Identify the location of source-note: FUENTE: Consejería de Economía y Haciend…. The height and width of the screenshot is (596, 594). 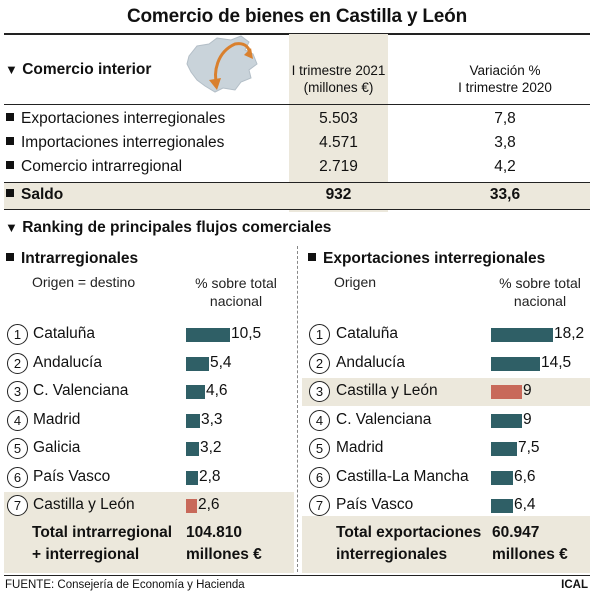
(125, 585).